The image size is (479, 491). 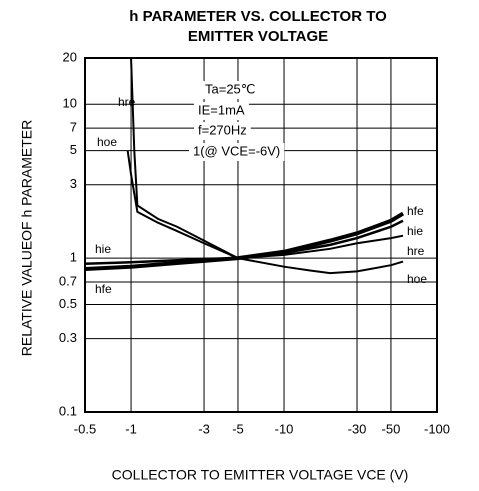 I want to click on annotation: f=270Hz, so click(x=222, y=129).